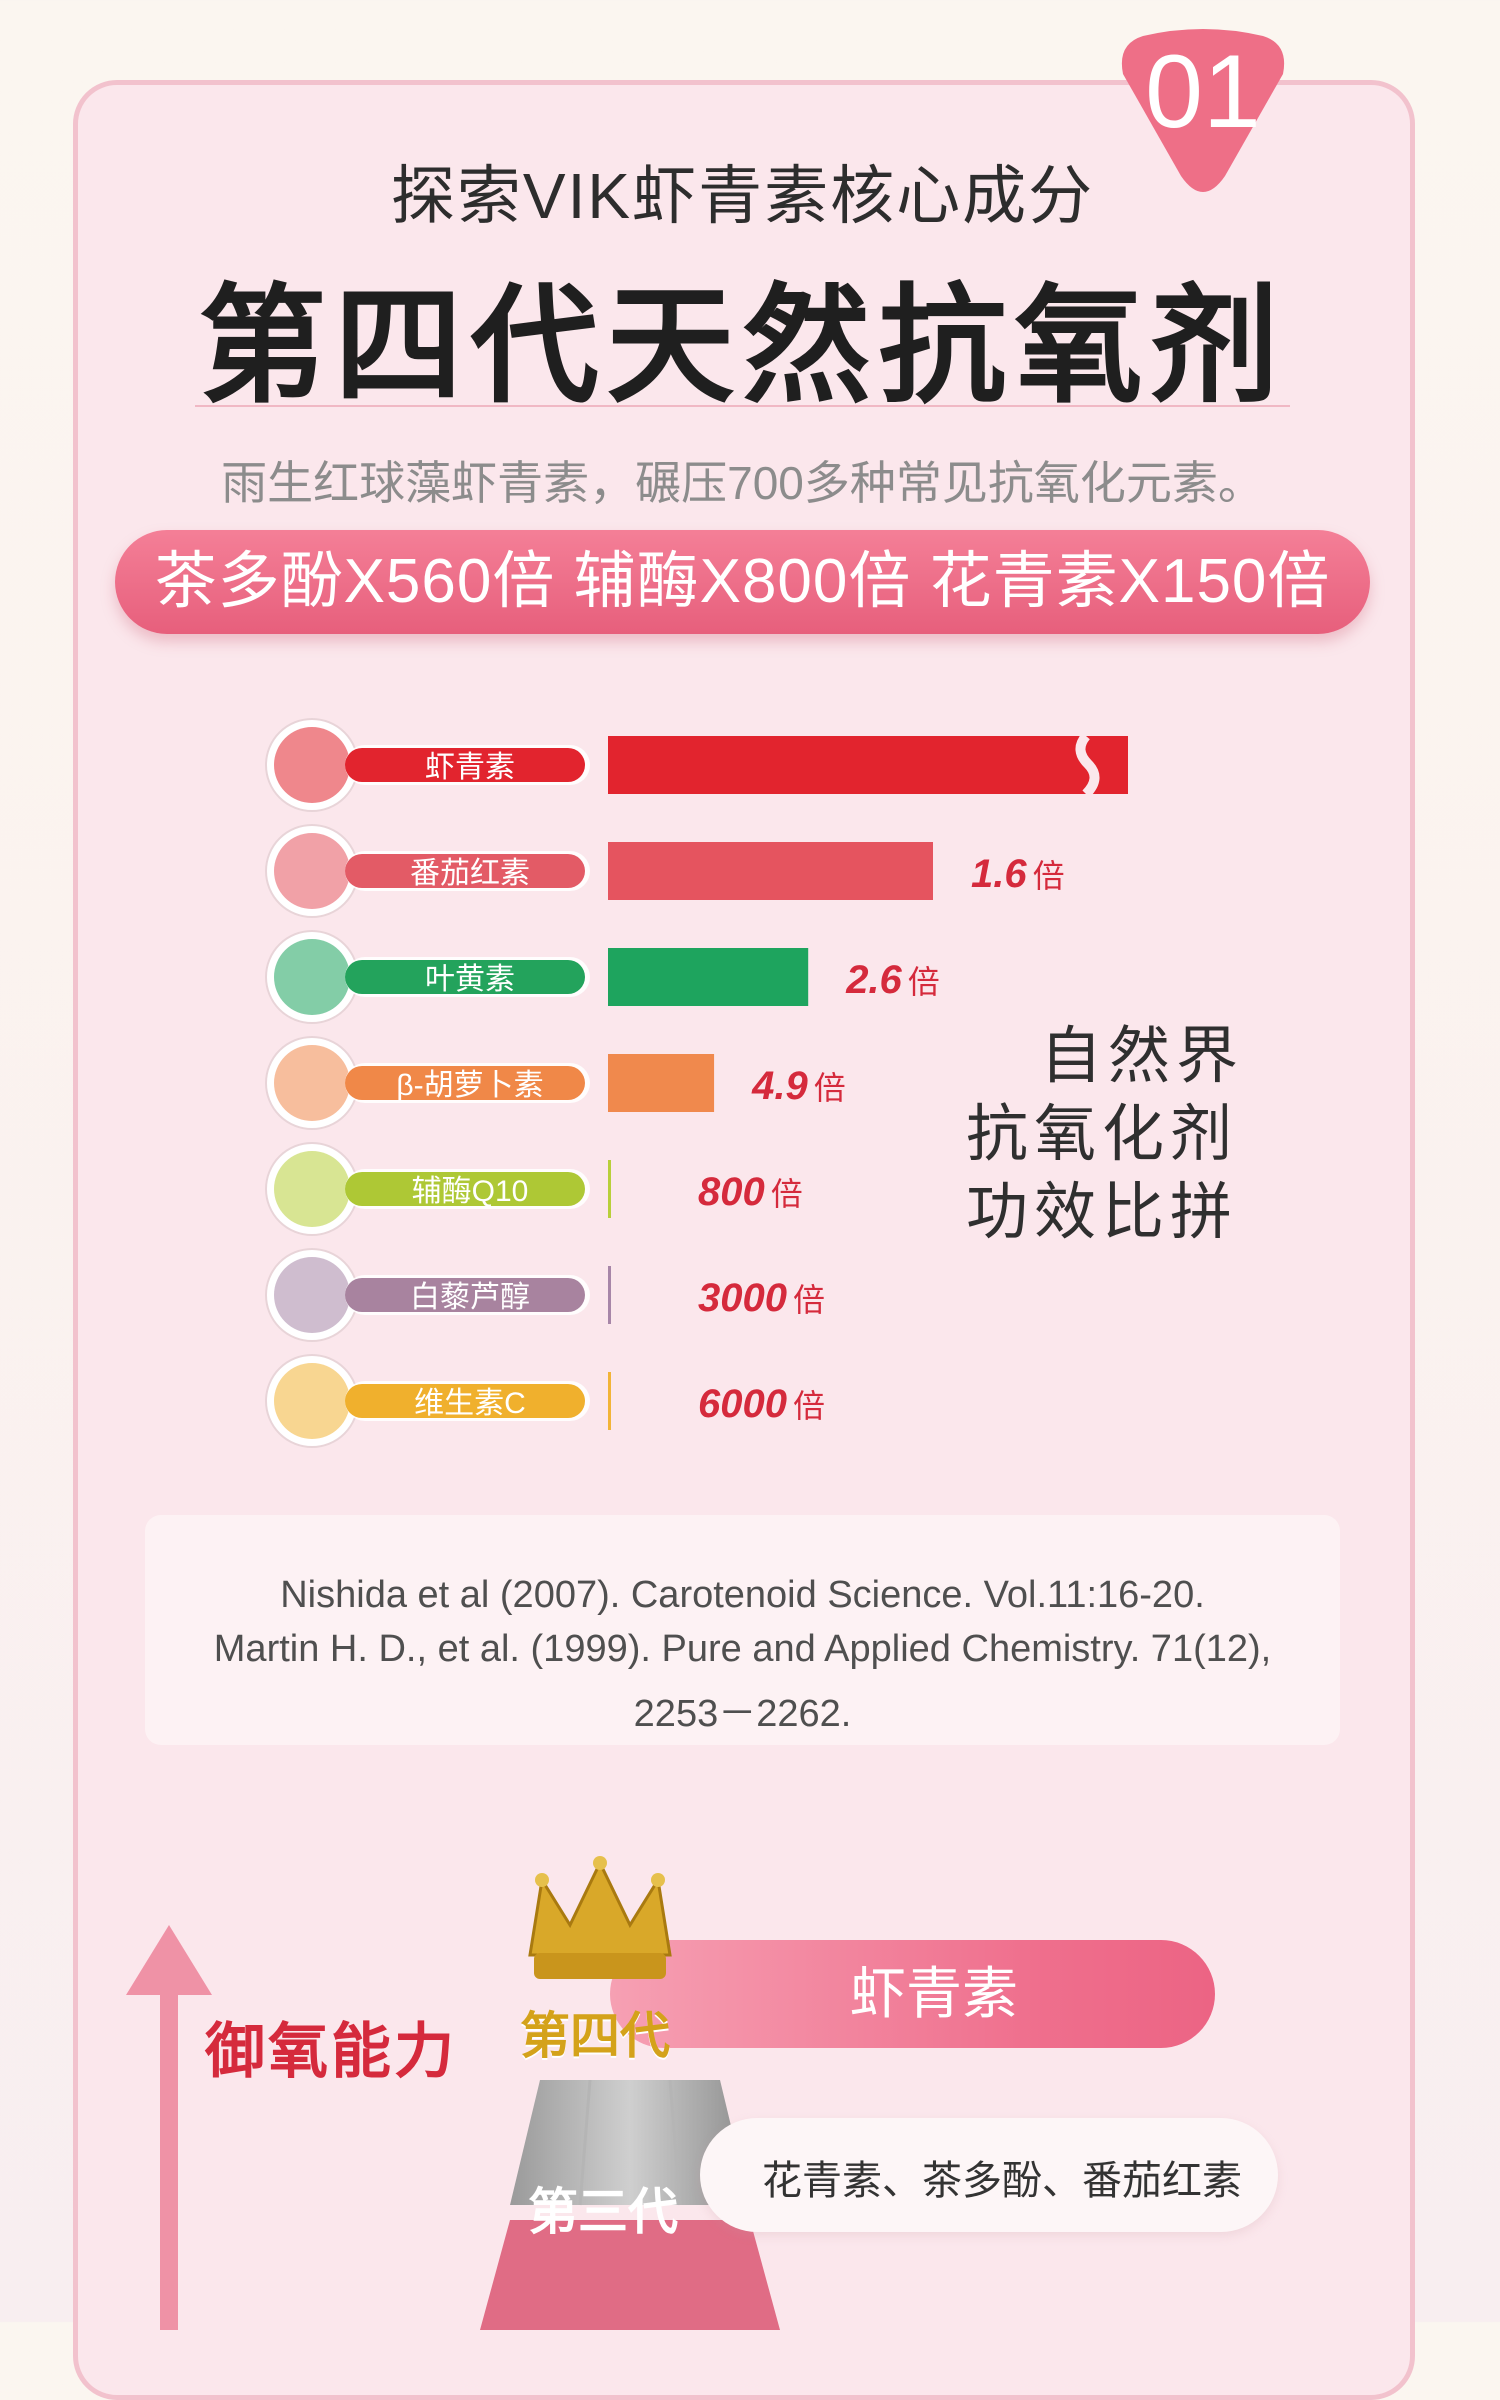 The height and width of the screenshot is (2400, 1500). I want to click on axis-break-mark, so click(1087, 765).